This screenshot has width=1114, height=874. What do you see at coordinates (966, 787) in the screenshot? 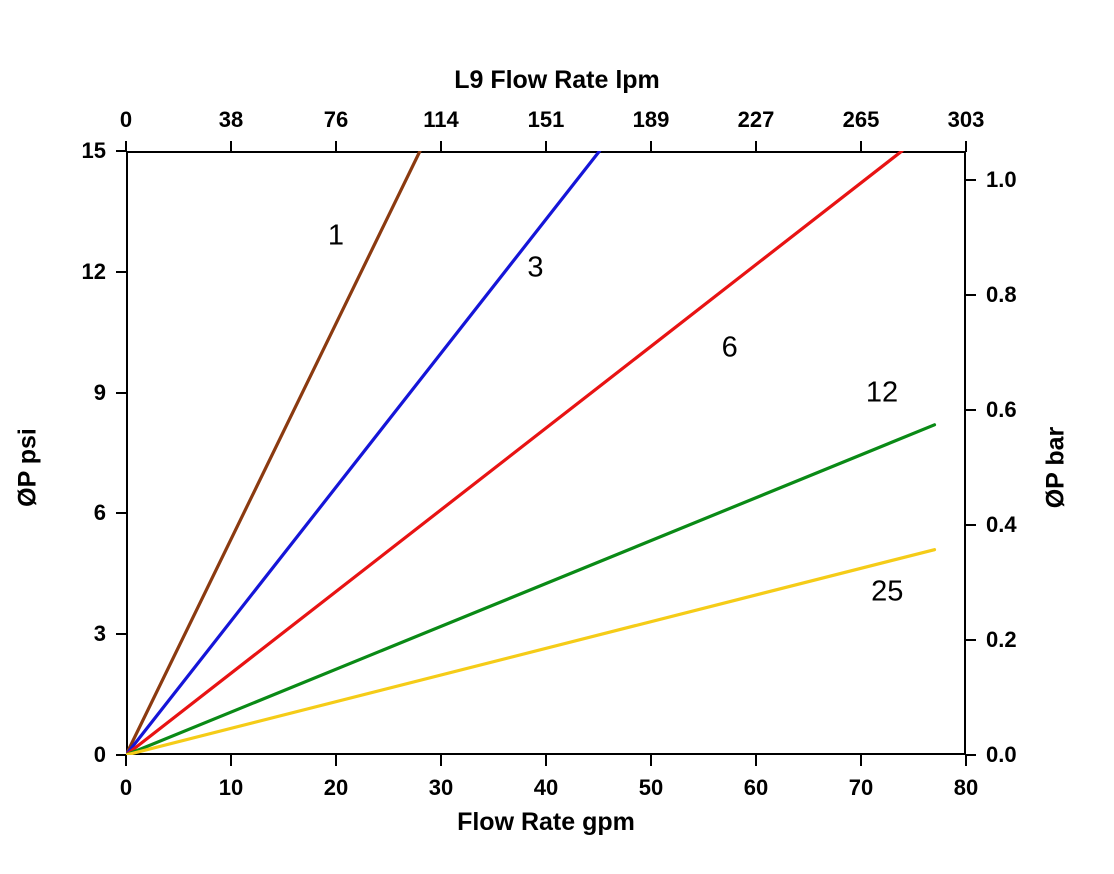
I see `xtick-label-bottom-8: 80` at bounding box center [966, 787].